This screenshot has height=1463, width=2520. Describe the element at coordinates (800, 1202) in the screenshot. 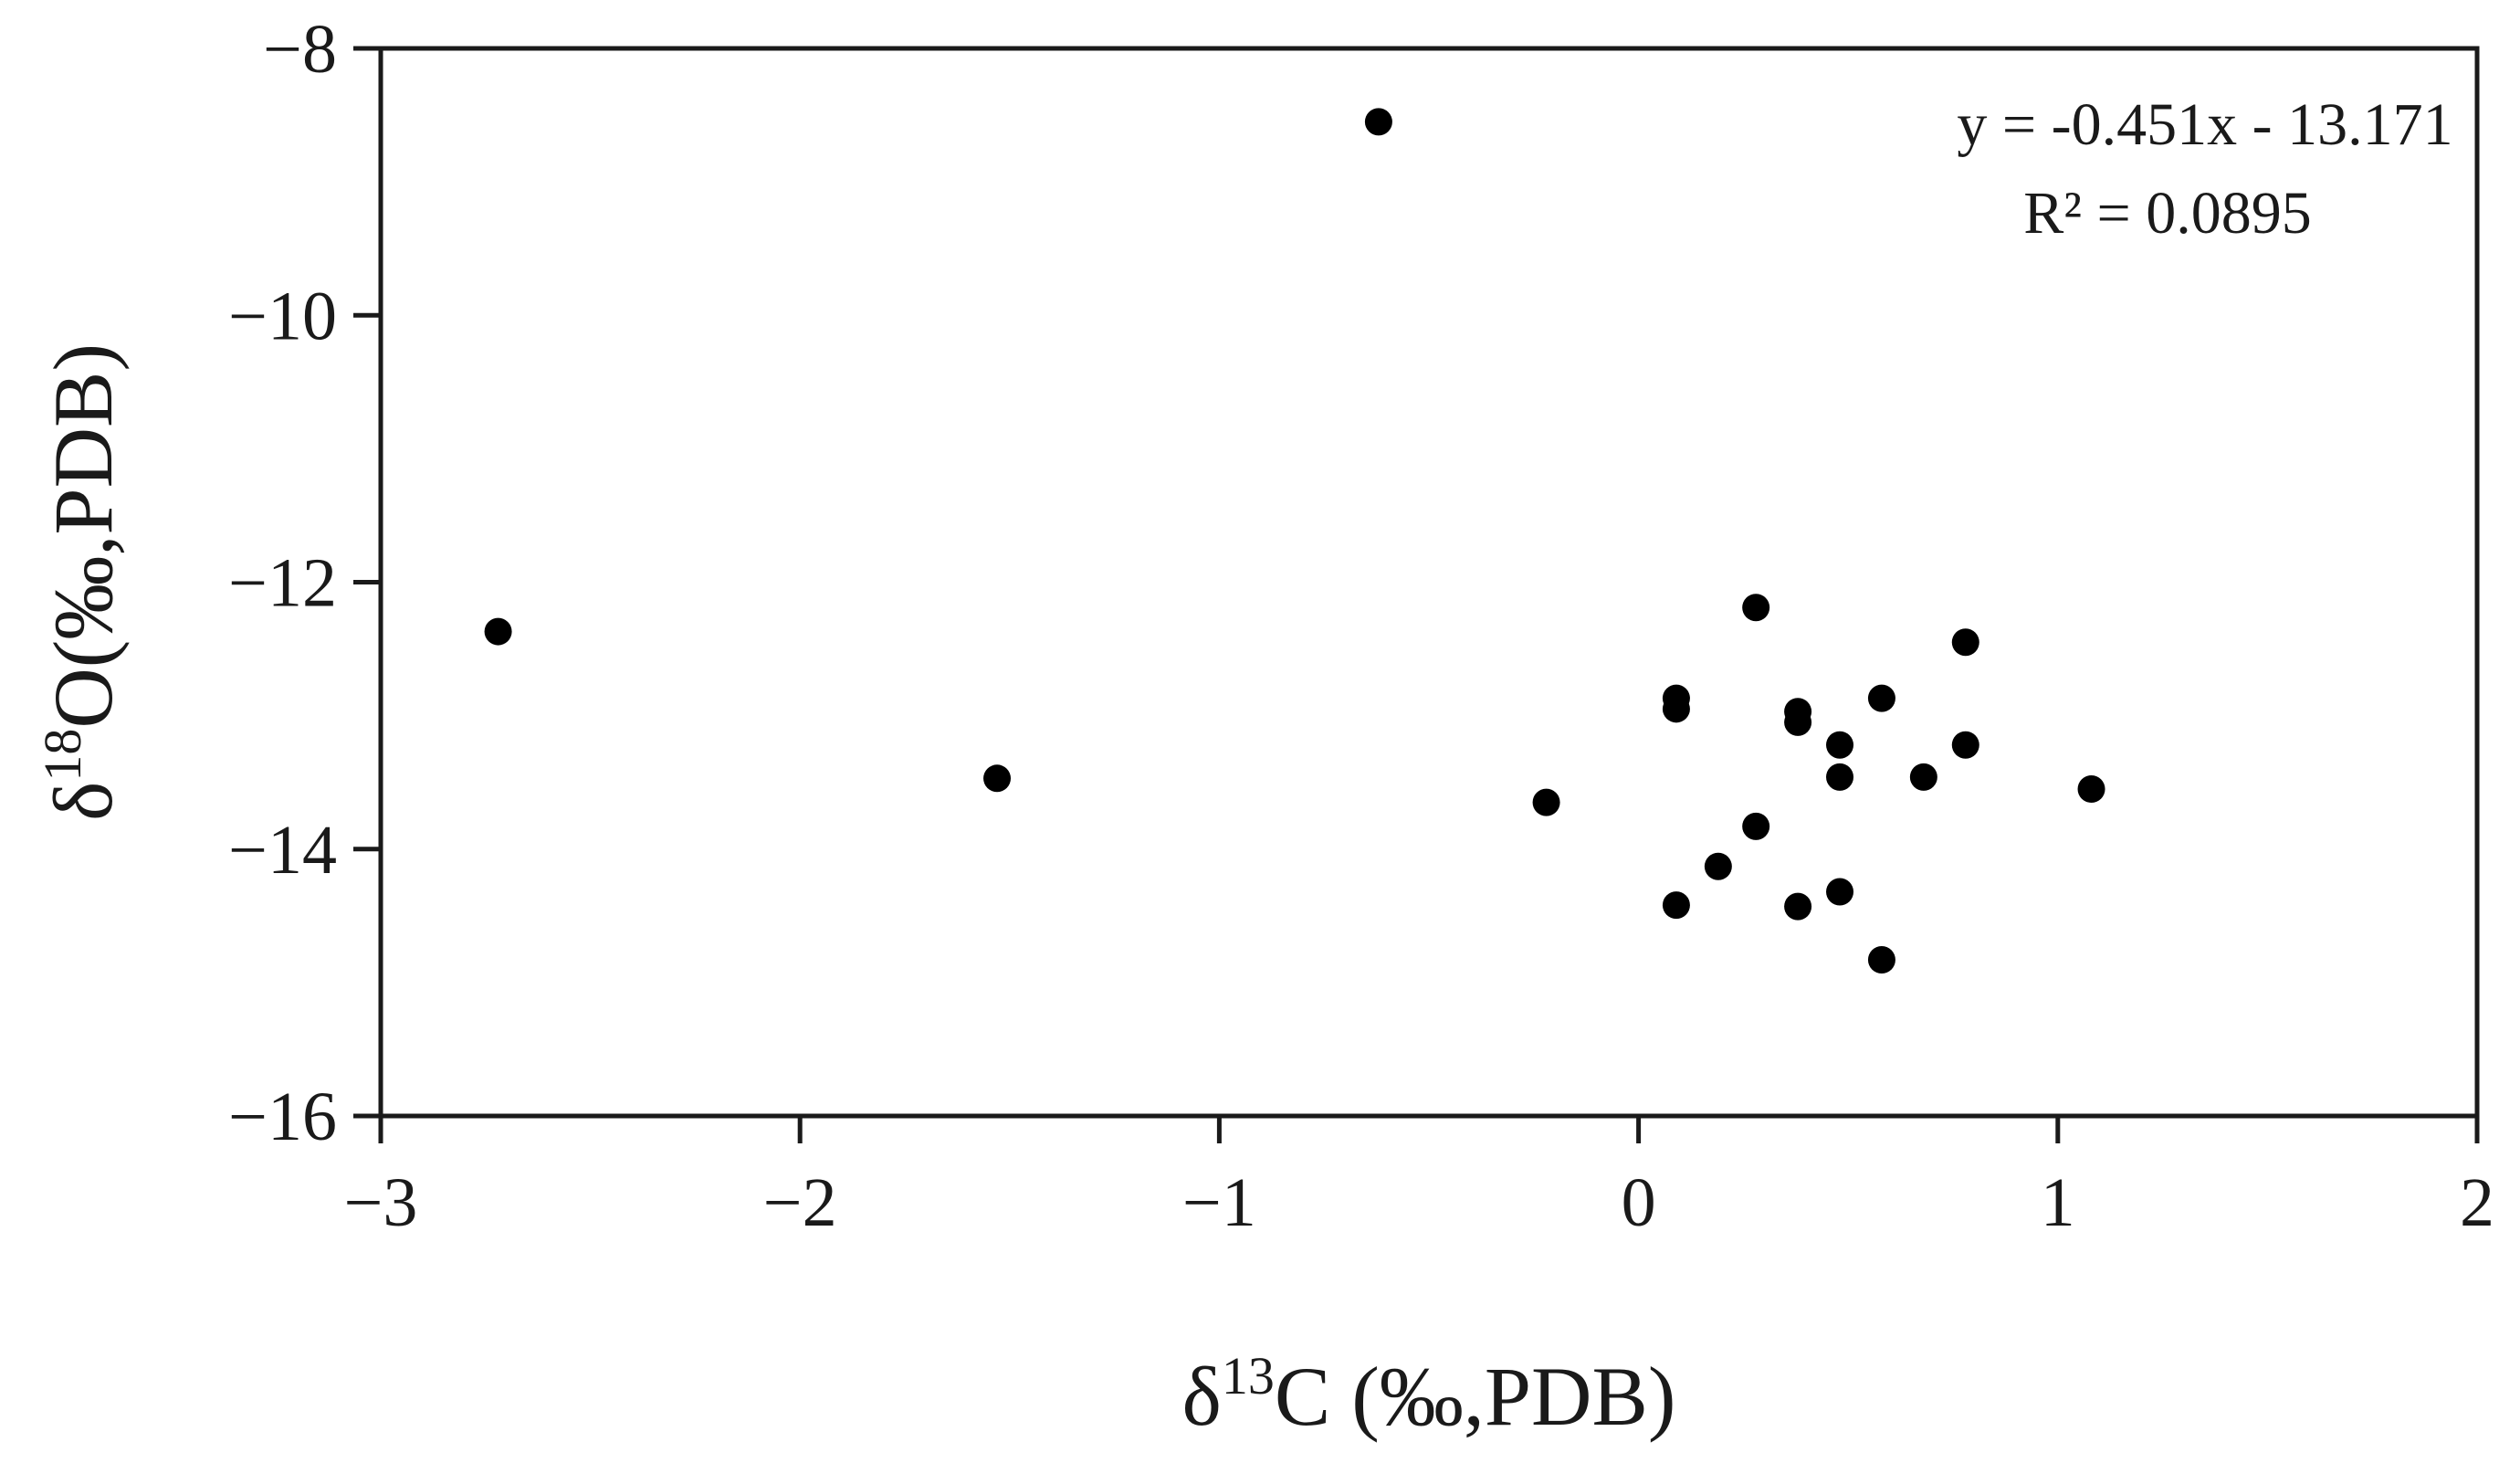

I see `x-tick-label: −2` at that location.